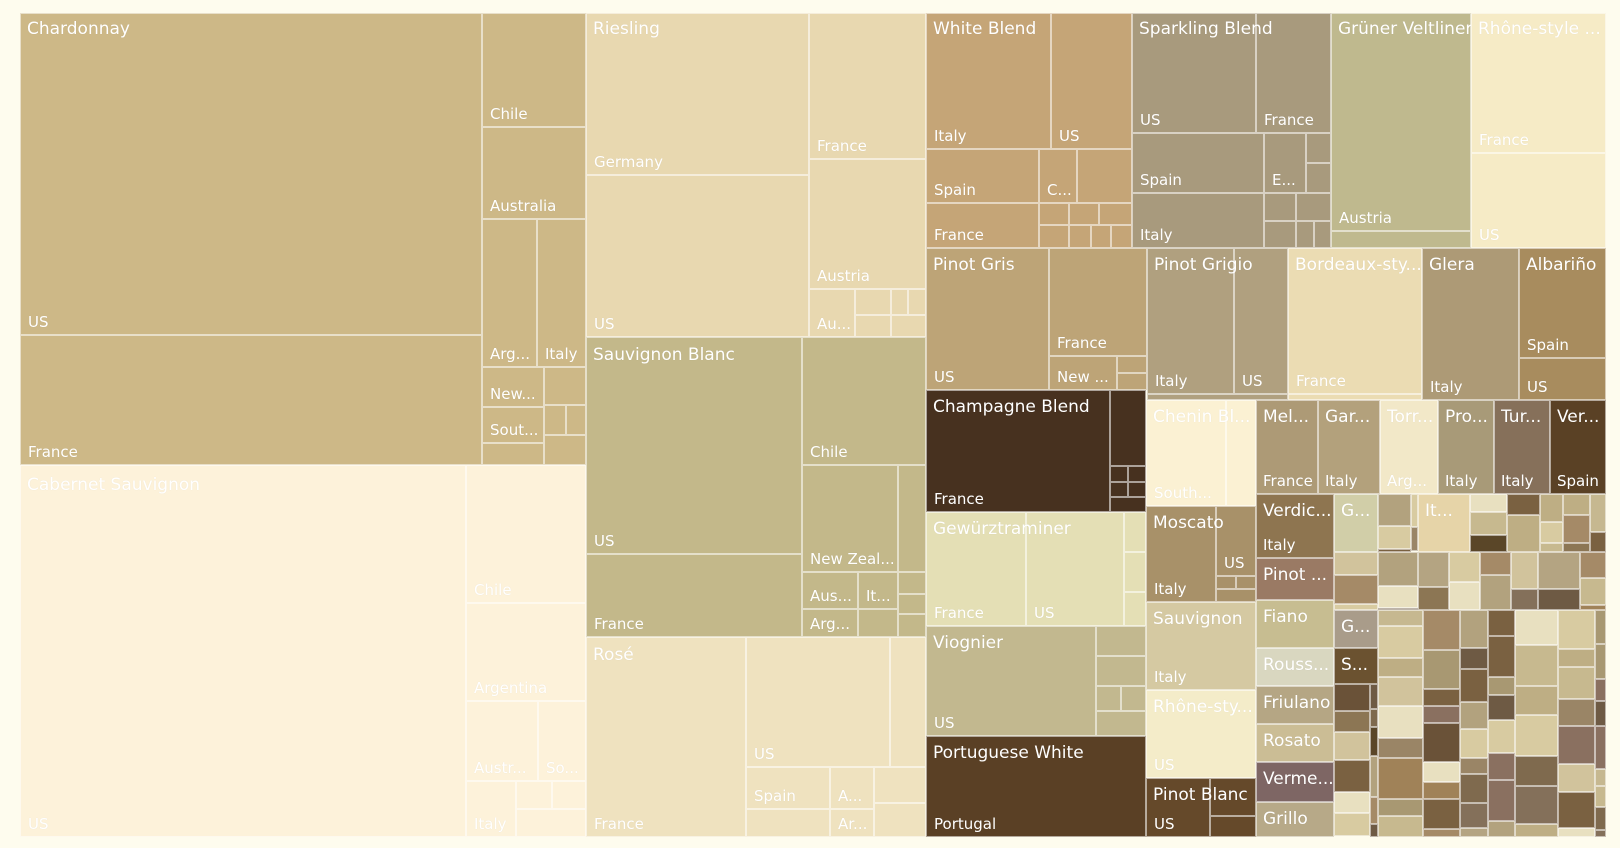 This screenshot has width=1620, height=848. What do you see at coordinates (867, 224) in the screenshot?
I see `subtile-riesling-3: Austria` at bounding box center [867, 224].